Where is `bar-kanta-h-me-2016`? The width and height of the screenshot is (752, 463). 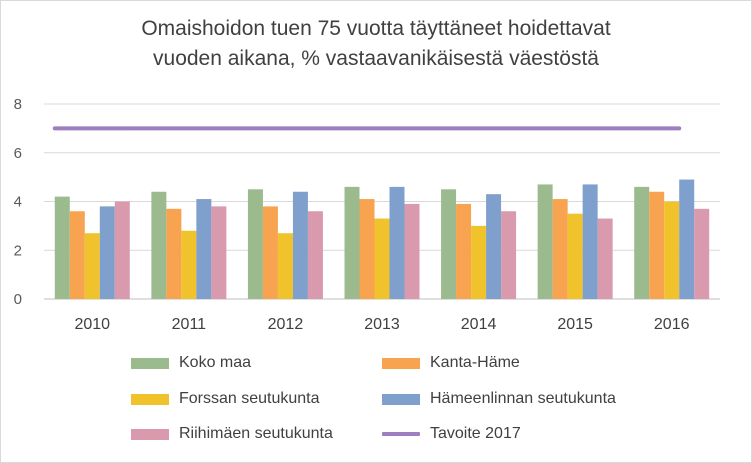 bar-kanta-h-me-2016 is located at coordinates (657, 245).